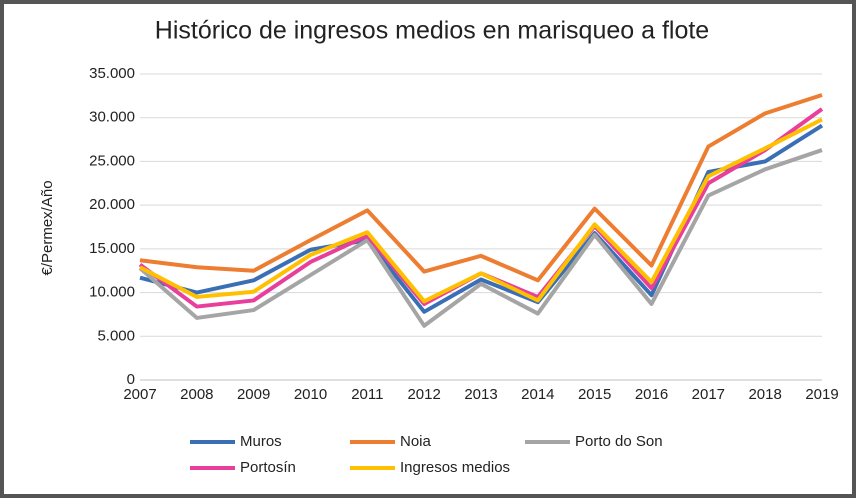 The height and width of the screenshot is (498, 856). I want to click on x-tick-label: 2013, so click(480, 394).